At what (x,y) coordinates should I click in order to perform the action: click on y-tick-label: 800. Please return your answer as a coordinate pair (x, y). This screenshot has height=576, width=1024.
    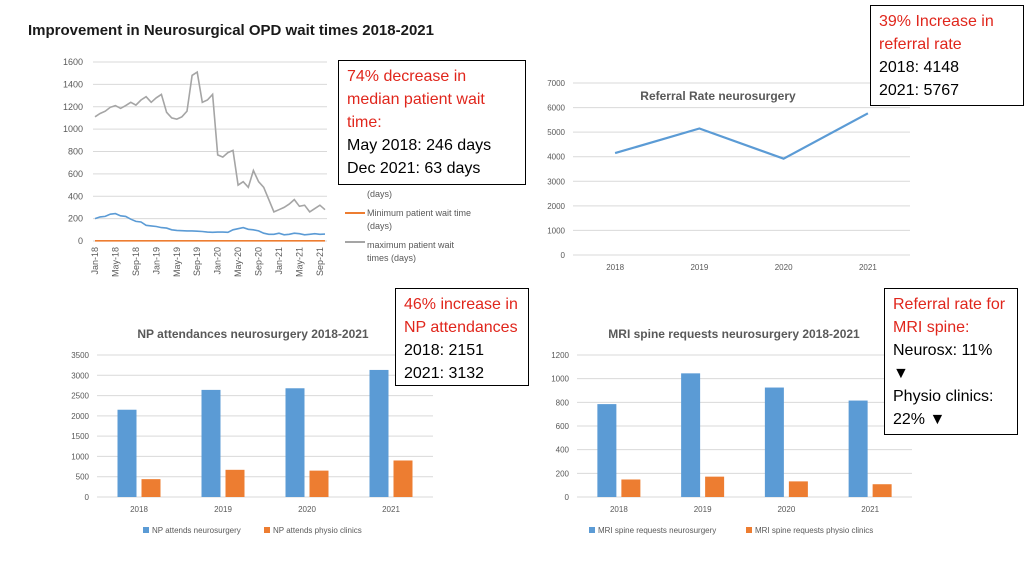
    Looking at the image, I should click on (563, 402).